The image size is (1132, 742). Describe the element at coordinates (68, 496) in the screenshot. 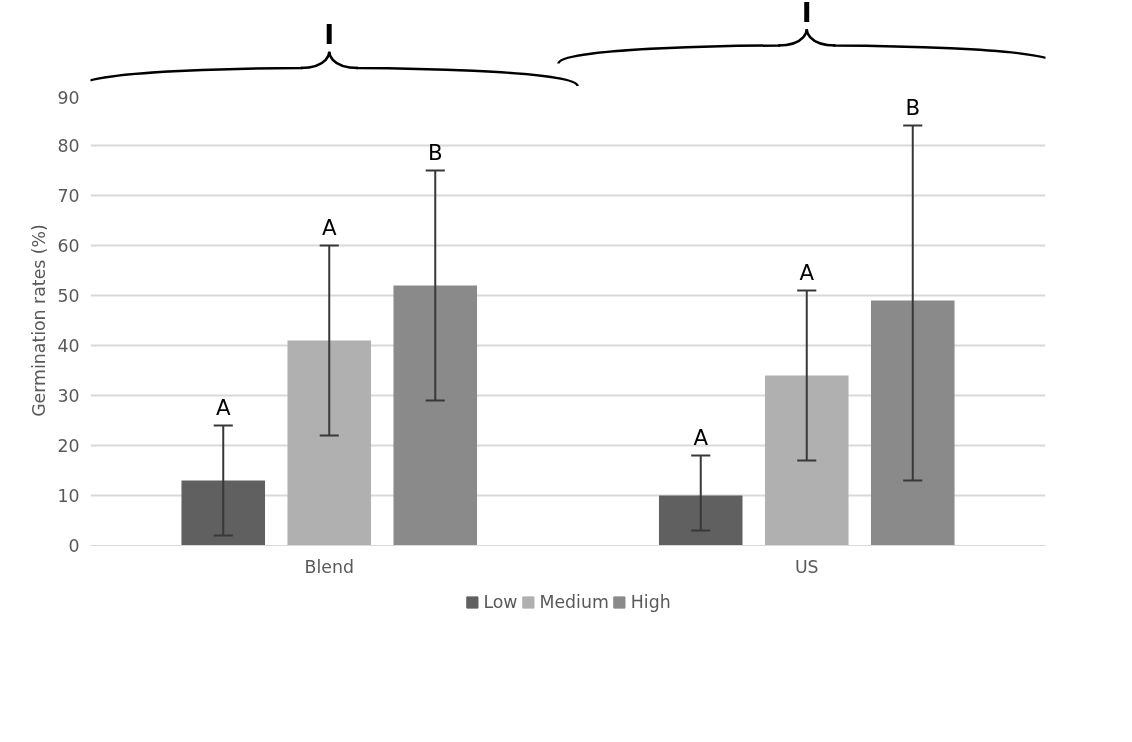

I see `y-tick-label: 10` at that location.